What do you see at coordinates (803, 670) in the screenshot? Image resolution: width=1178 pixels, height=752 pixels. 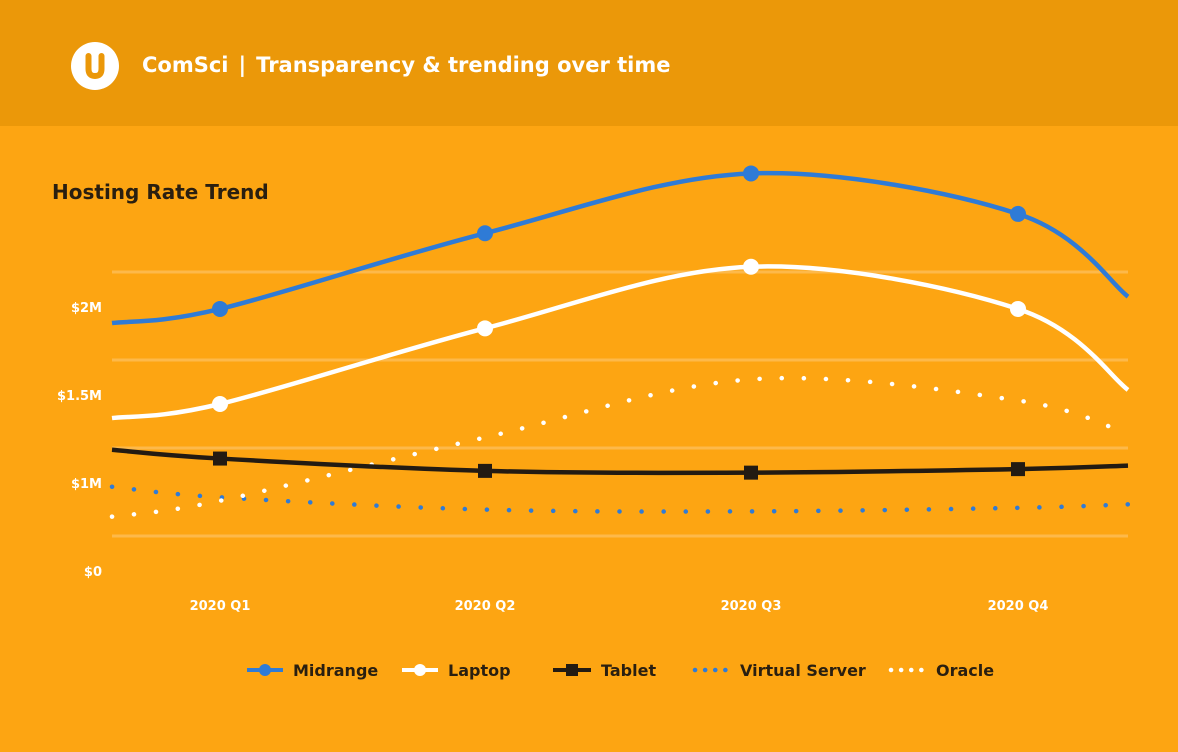 I see `legend-label-virtual-server: Virtual Server` at bounding box center [803, 670].